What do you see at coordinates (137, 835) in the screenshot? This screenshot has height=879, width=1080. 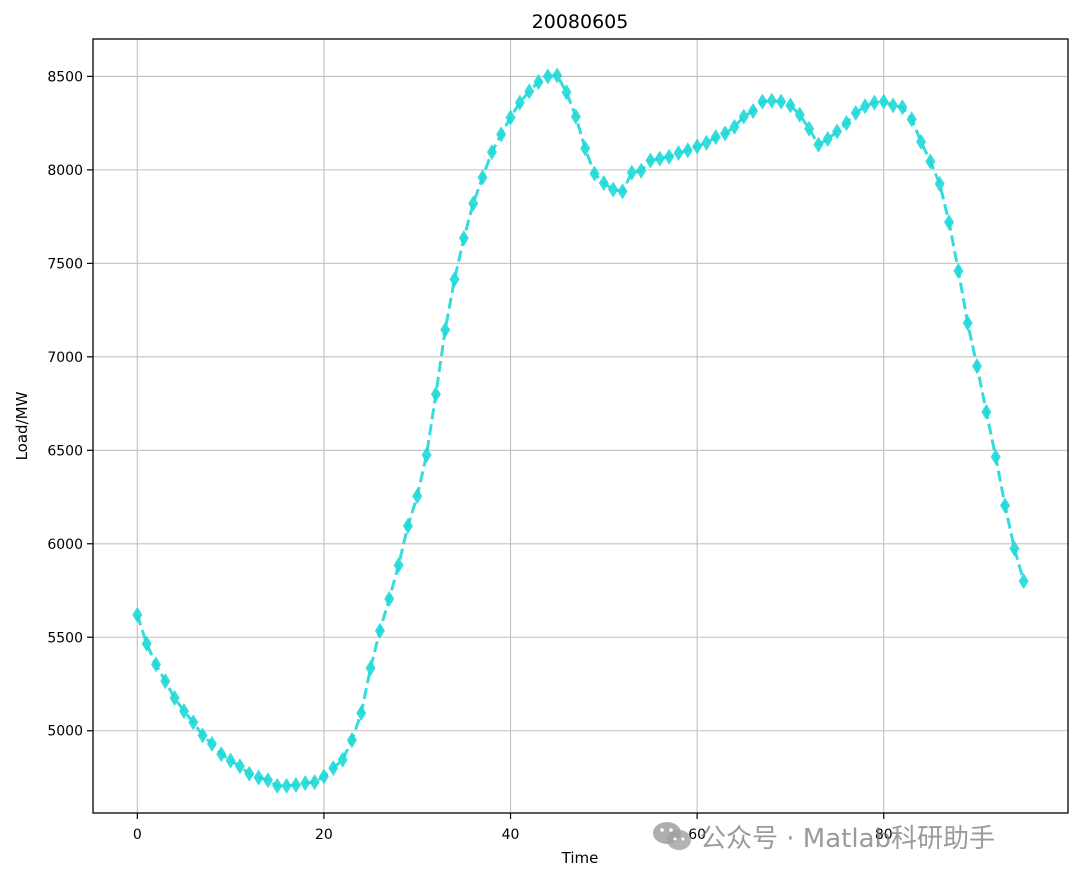 I see `x-tick-label: 0` at bounding box center [137, 835].